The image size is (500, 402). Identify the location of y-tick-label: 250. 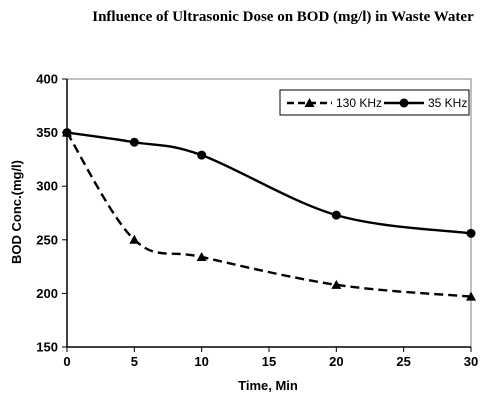
(47, 239).